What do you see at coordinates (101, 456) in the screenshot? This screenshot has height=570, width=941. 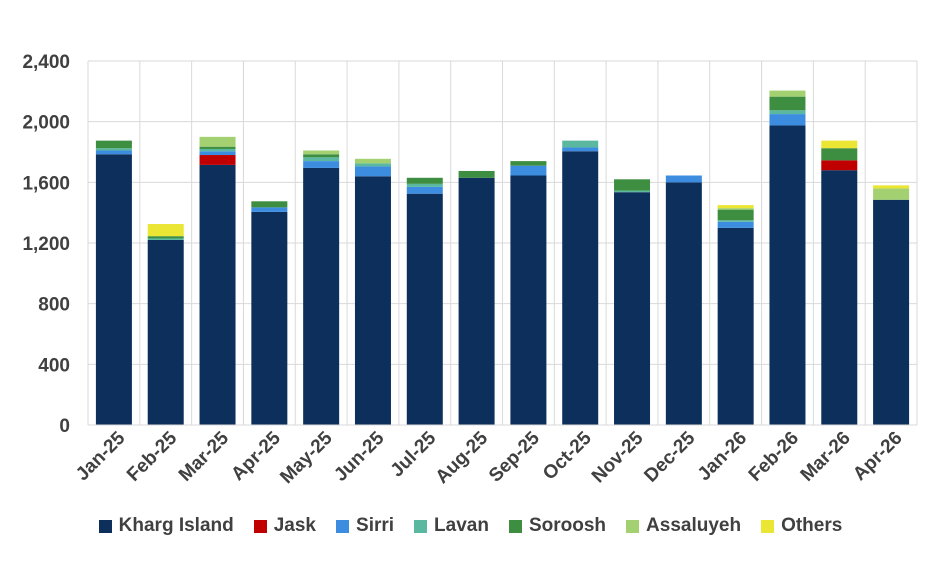 I see `x-tick-label: Jan-25` at bounding box center [101, 456].